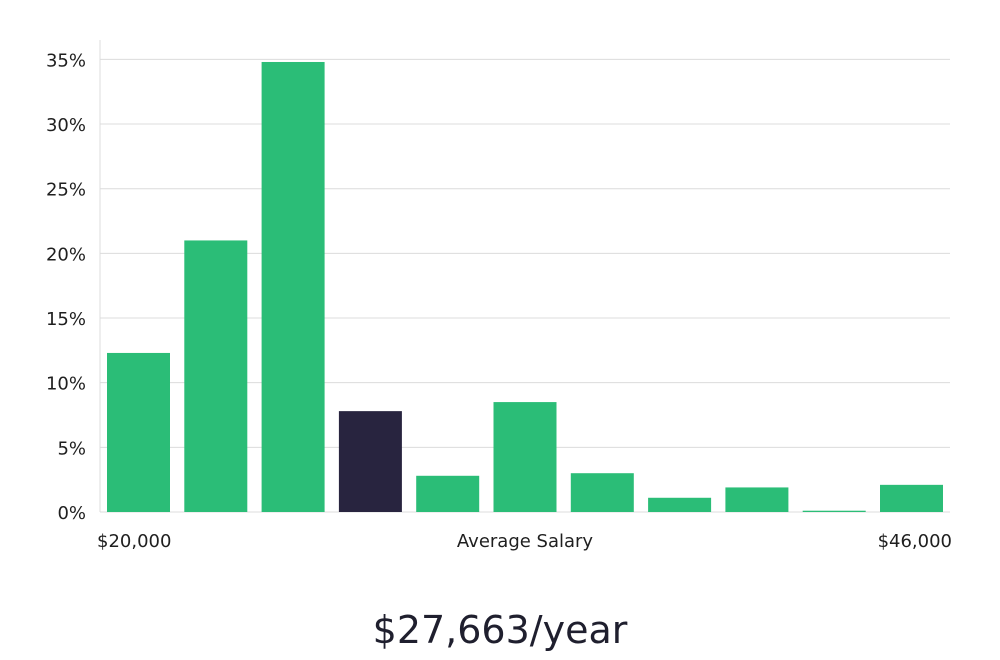 The width and height of the screenshot is (1000, 660). Describe the element at coordinates (525, 541) in the screenshot. I see `x-axis-title: Average Salary` at that location.